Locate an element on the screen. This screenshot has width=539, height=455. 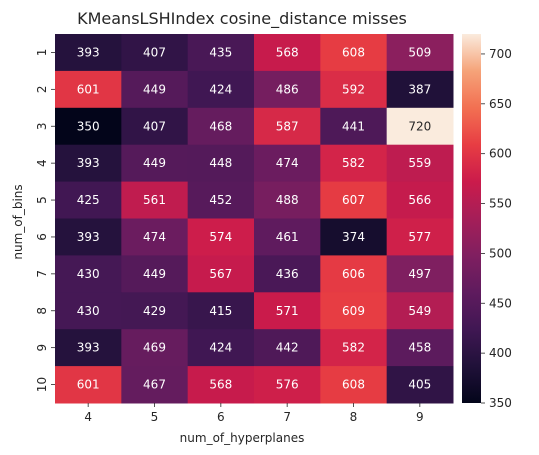
cell-value-label: 607 is located at coordinates (353, 200).